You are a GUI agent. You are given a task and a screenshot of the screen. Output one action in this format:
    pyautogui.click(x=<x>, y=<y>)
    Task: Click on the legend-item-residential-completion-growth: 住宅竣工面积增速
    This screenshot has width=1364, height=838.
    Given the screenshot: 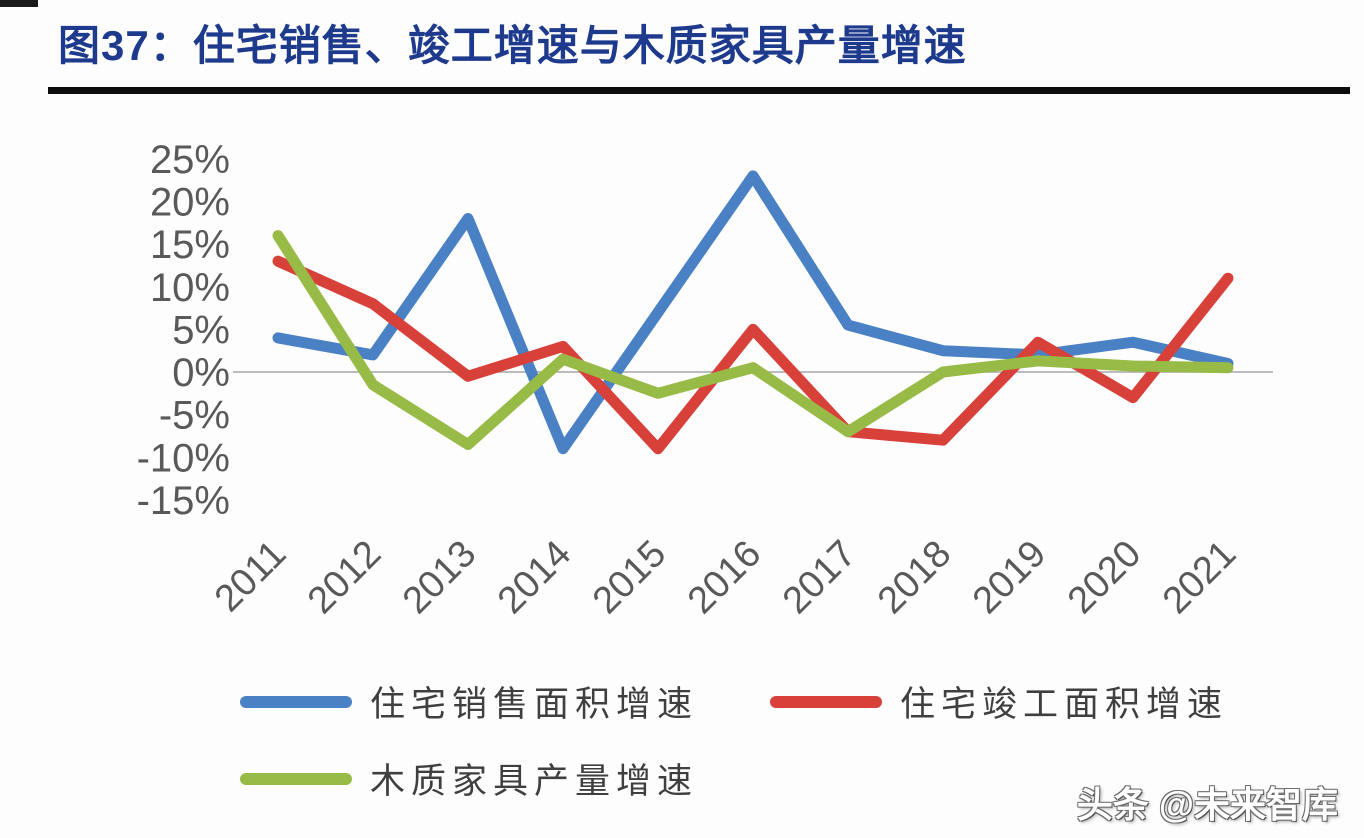 What is the action you would take?
    pyautogui.click(x=999, y=701)
    